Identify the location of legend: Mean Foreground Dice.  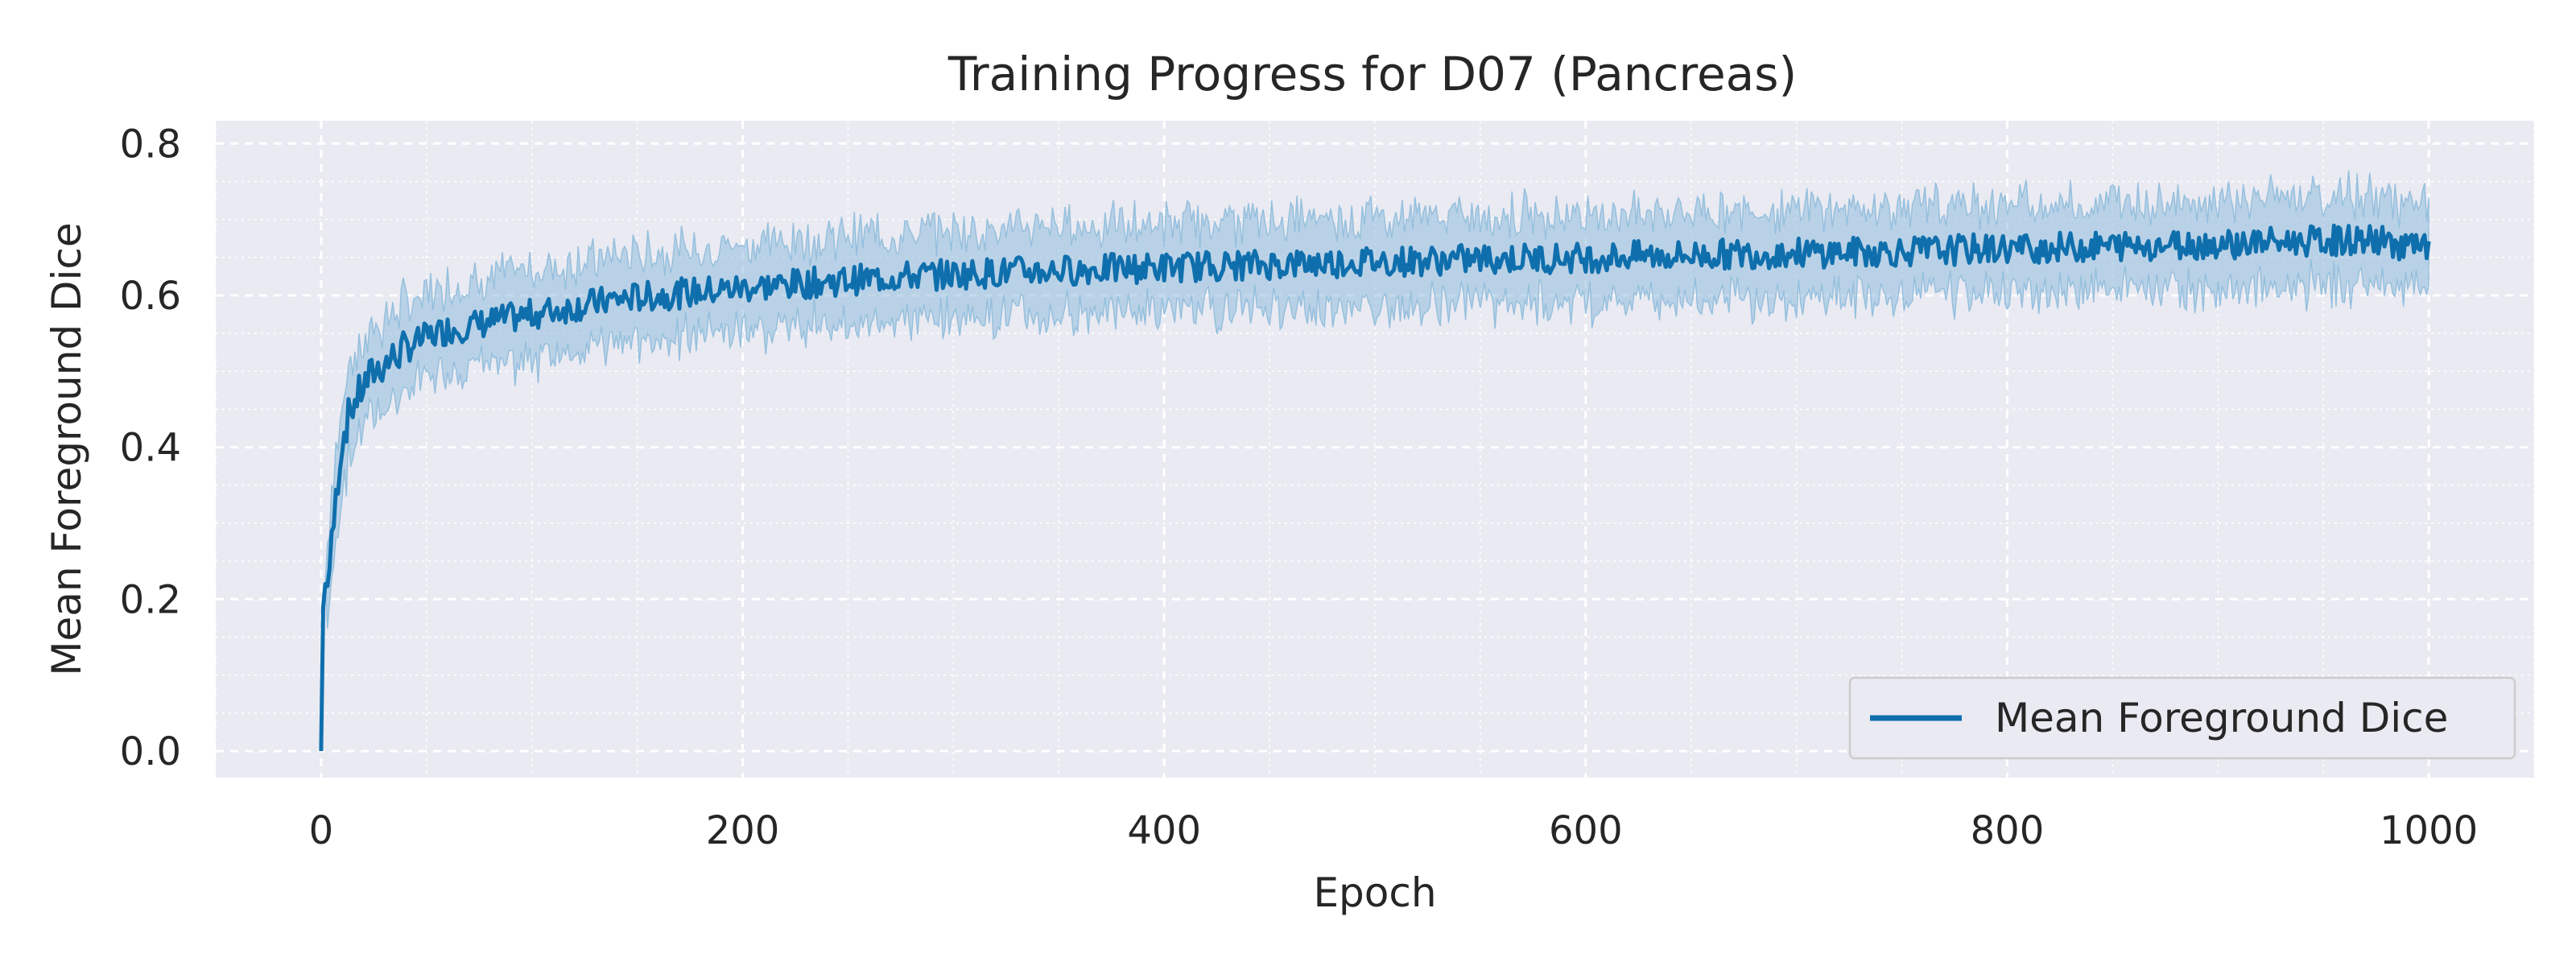
(2182, 718).